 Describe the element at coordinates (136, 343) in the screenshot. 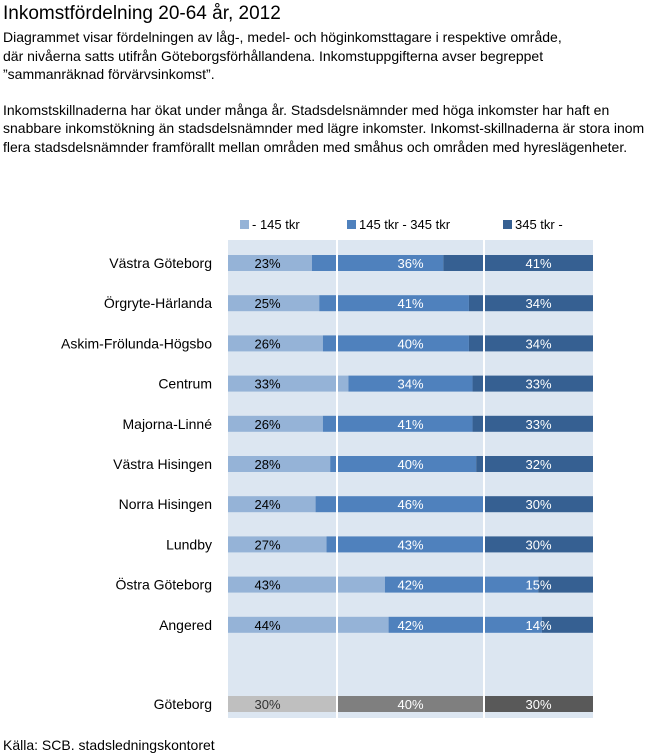

I see `category-label: Askim-Frölunda-Högsbo` at that location.